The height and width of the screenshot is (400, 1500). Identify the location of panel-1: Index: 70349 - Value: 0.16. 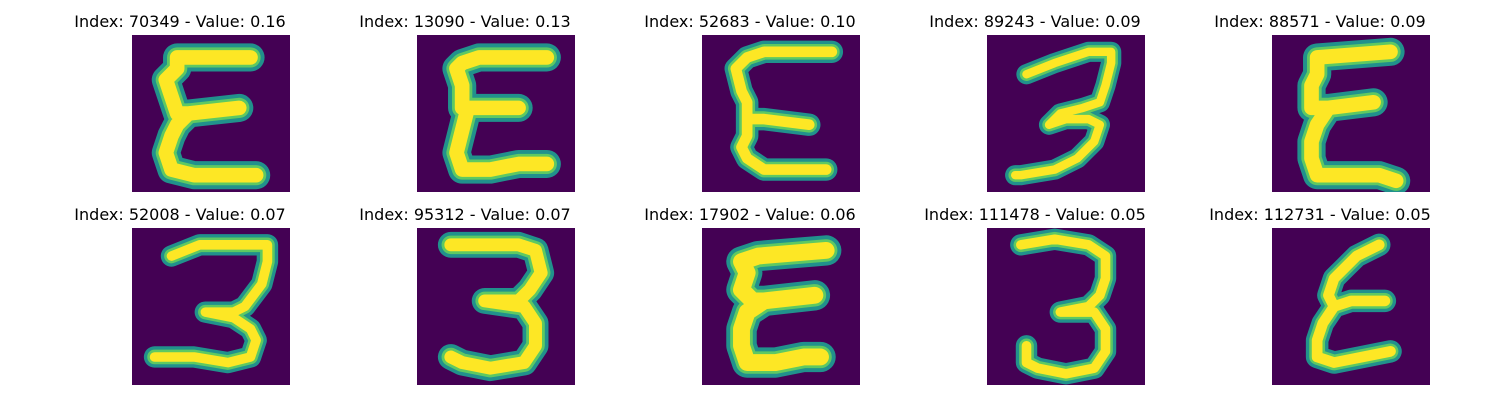
(180, 96).